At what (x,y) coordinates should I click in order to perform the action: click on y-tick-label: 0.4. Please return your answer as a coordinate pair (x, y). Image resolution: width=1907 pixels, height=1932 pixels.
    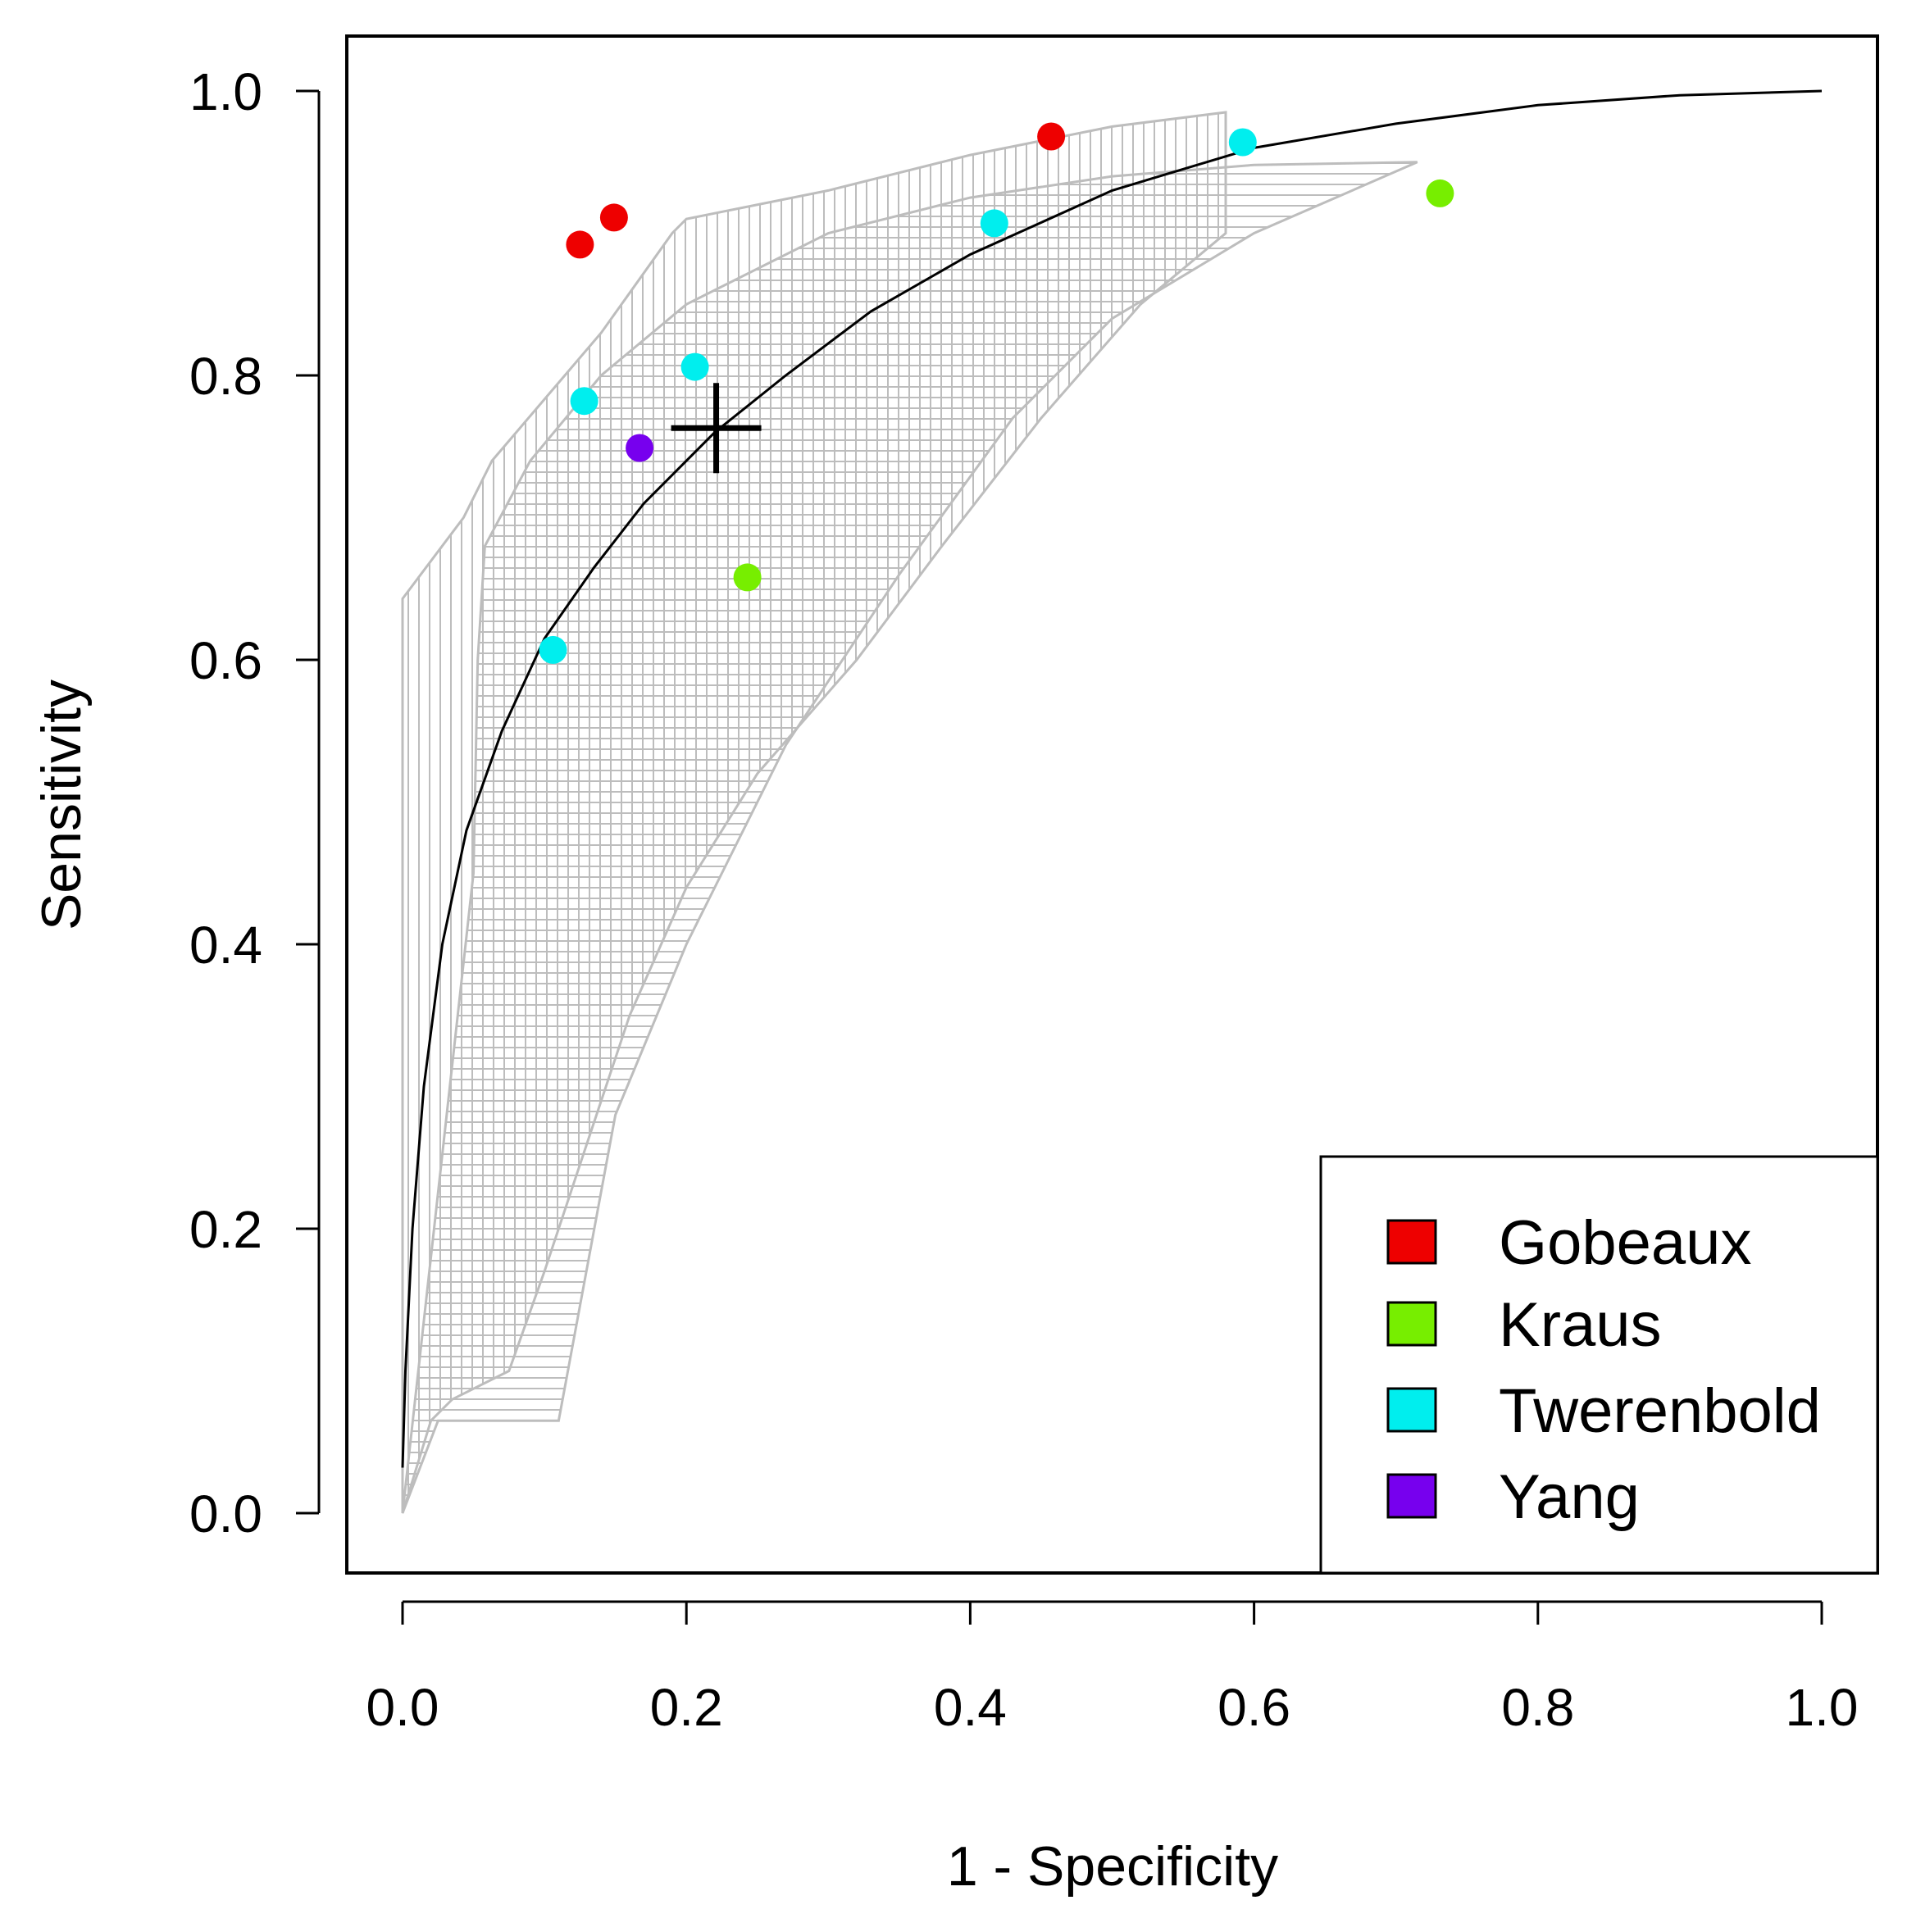
    Looking at the image, I should click on (225, 945).